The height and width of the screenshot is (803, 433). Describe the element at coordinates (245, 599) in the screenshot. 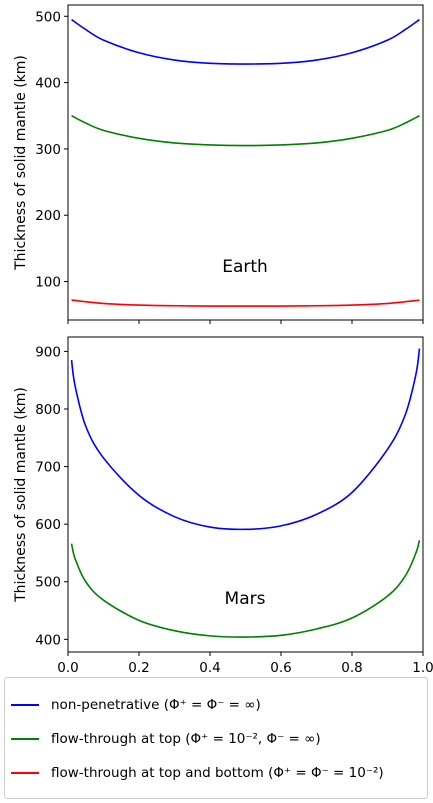

I see `panel-label: Mars` at that location.